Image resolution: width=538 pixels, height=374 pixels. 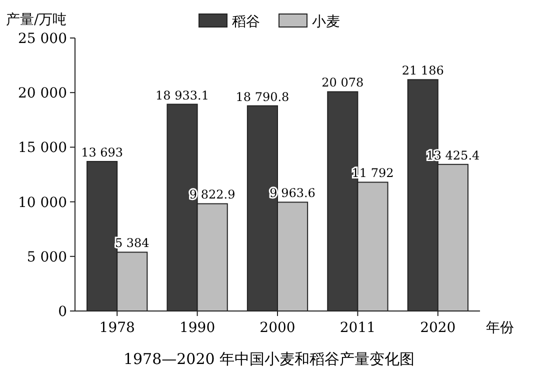 What do you see at coordinates (42, 94) in the screenshot?
I see `y-tick-label: 20 000` at bounding box center [42, 94].